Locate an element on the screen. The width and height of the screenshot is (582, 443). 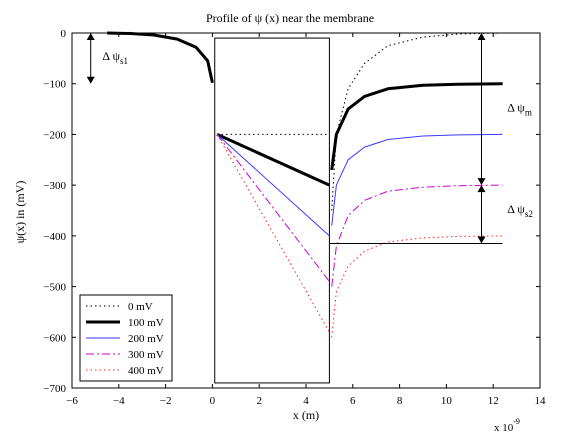
x-tick-label: 12 is located at coordinates (493, 401).